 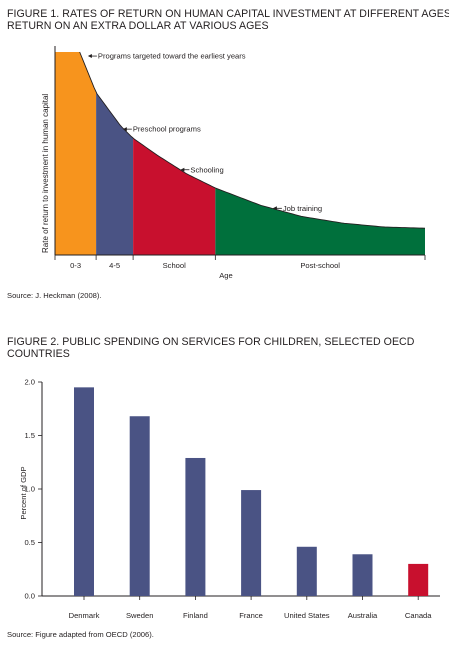 I want to click on y-tick-label: 1.0, so click(x=29, y=489).